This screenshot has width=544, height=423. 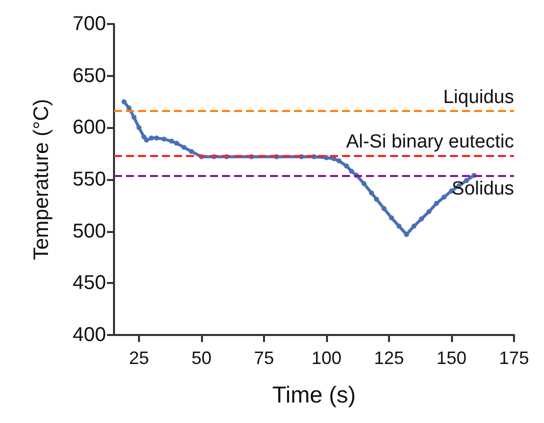 I want to click on ref-line-label: Liquidus, so click(x=478, y=97).